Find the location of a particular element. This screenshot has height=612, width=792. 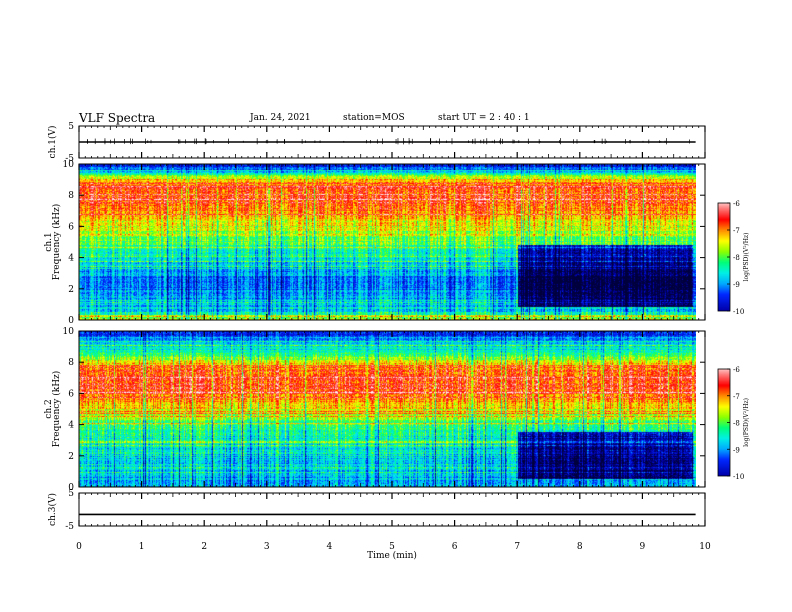

ch1_waveform-ytick-label: -5 is located at coordinates (69, 159).